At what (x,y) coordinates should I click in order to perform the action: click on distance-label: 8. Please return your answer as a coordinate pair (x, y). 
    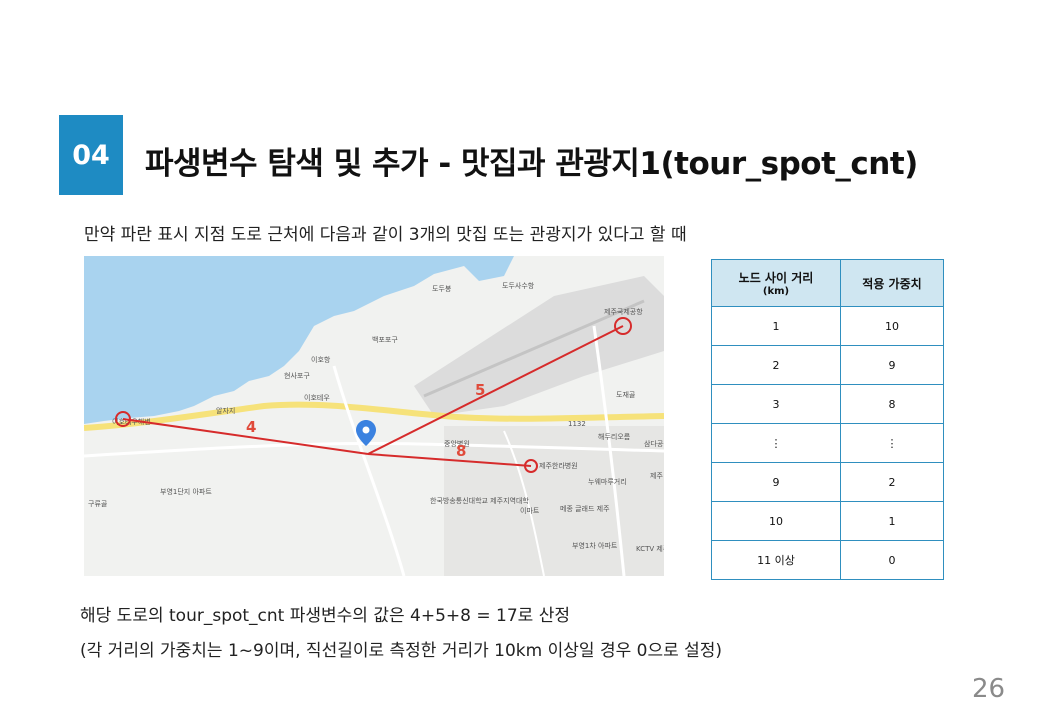
    Looking at the image, I should click on (461, 451).